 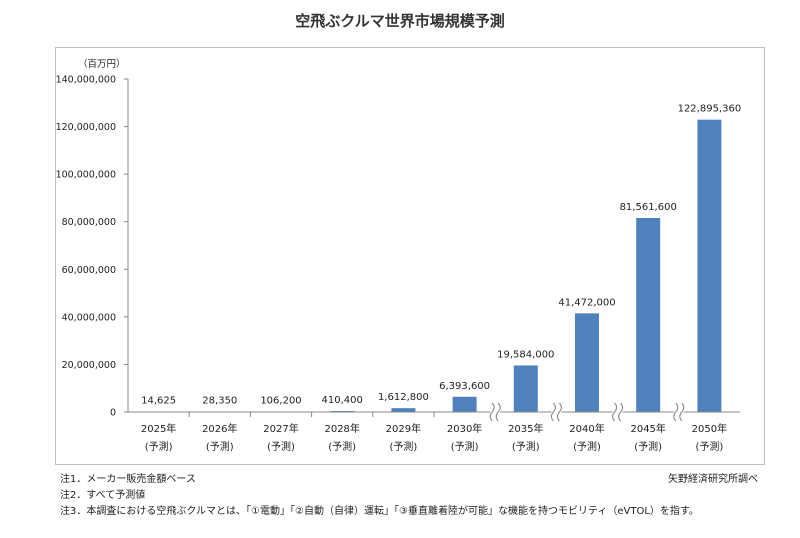 I want to click on y-tick-label: 100,000,000, so click(x=86, y=175).